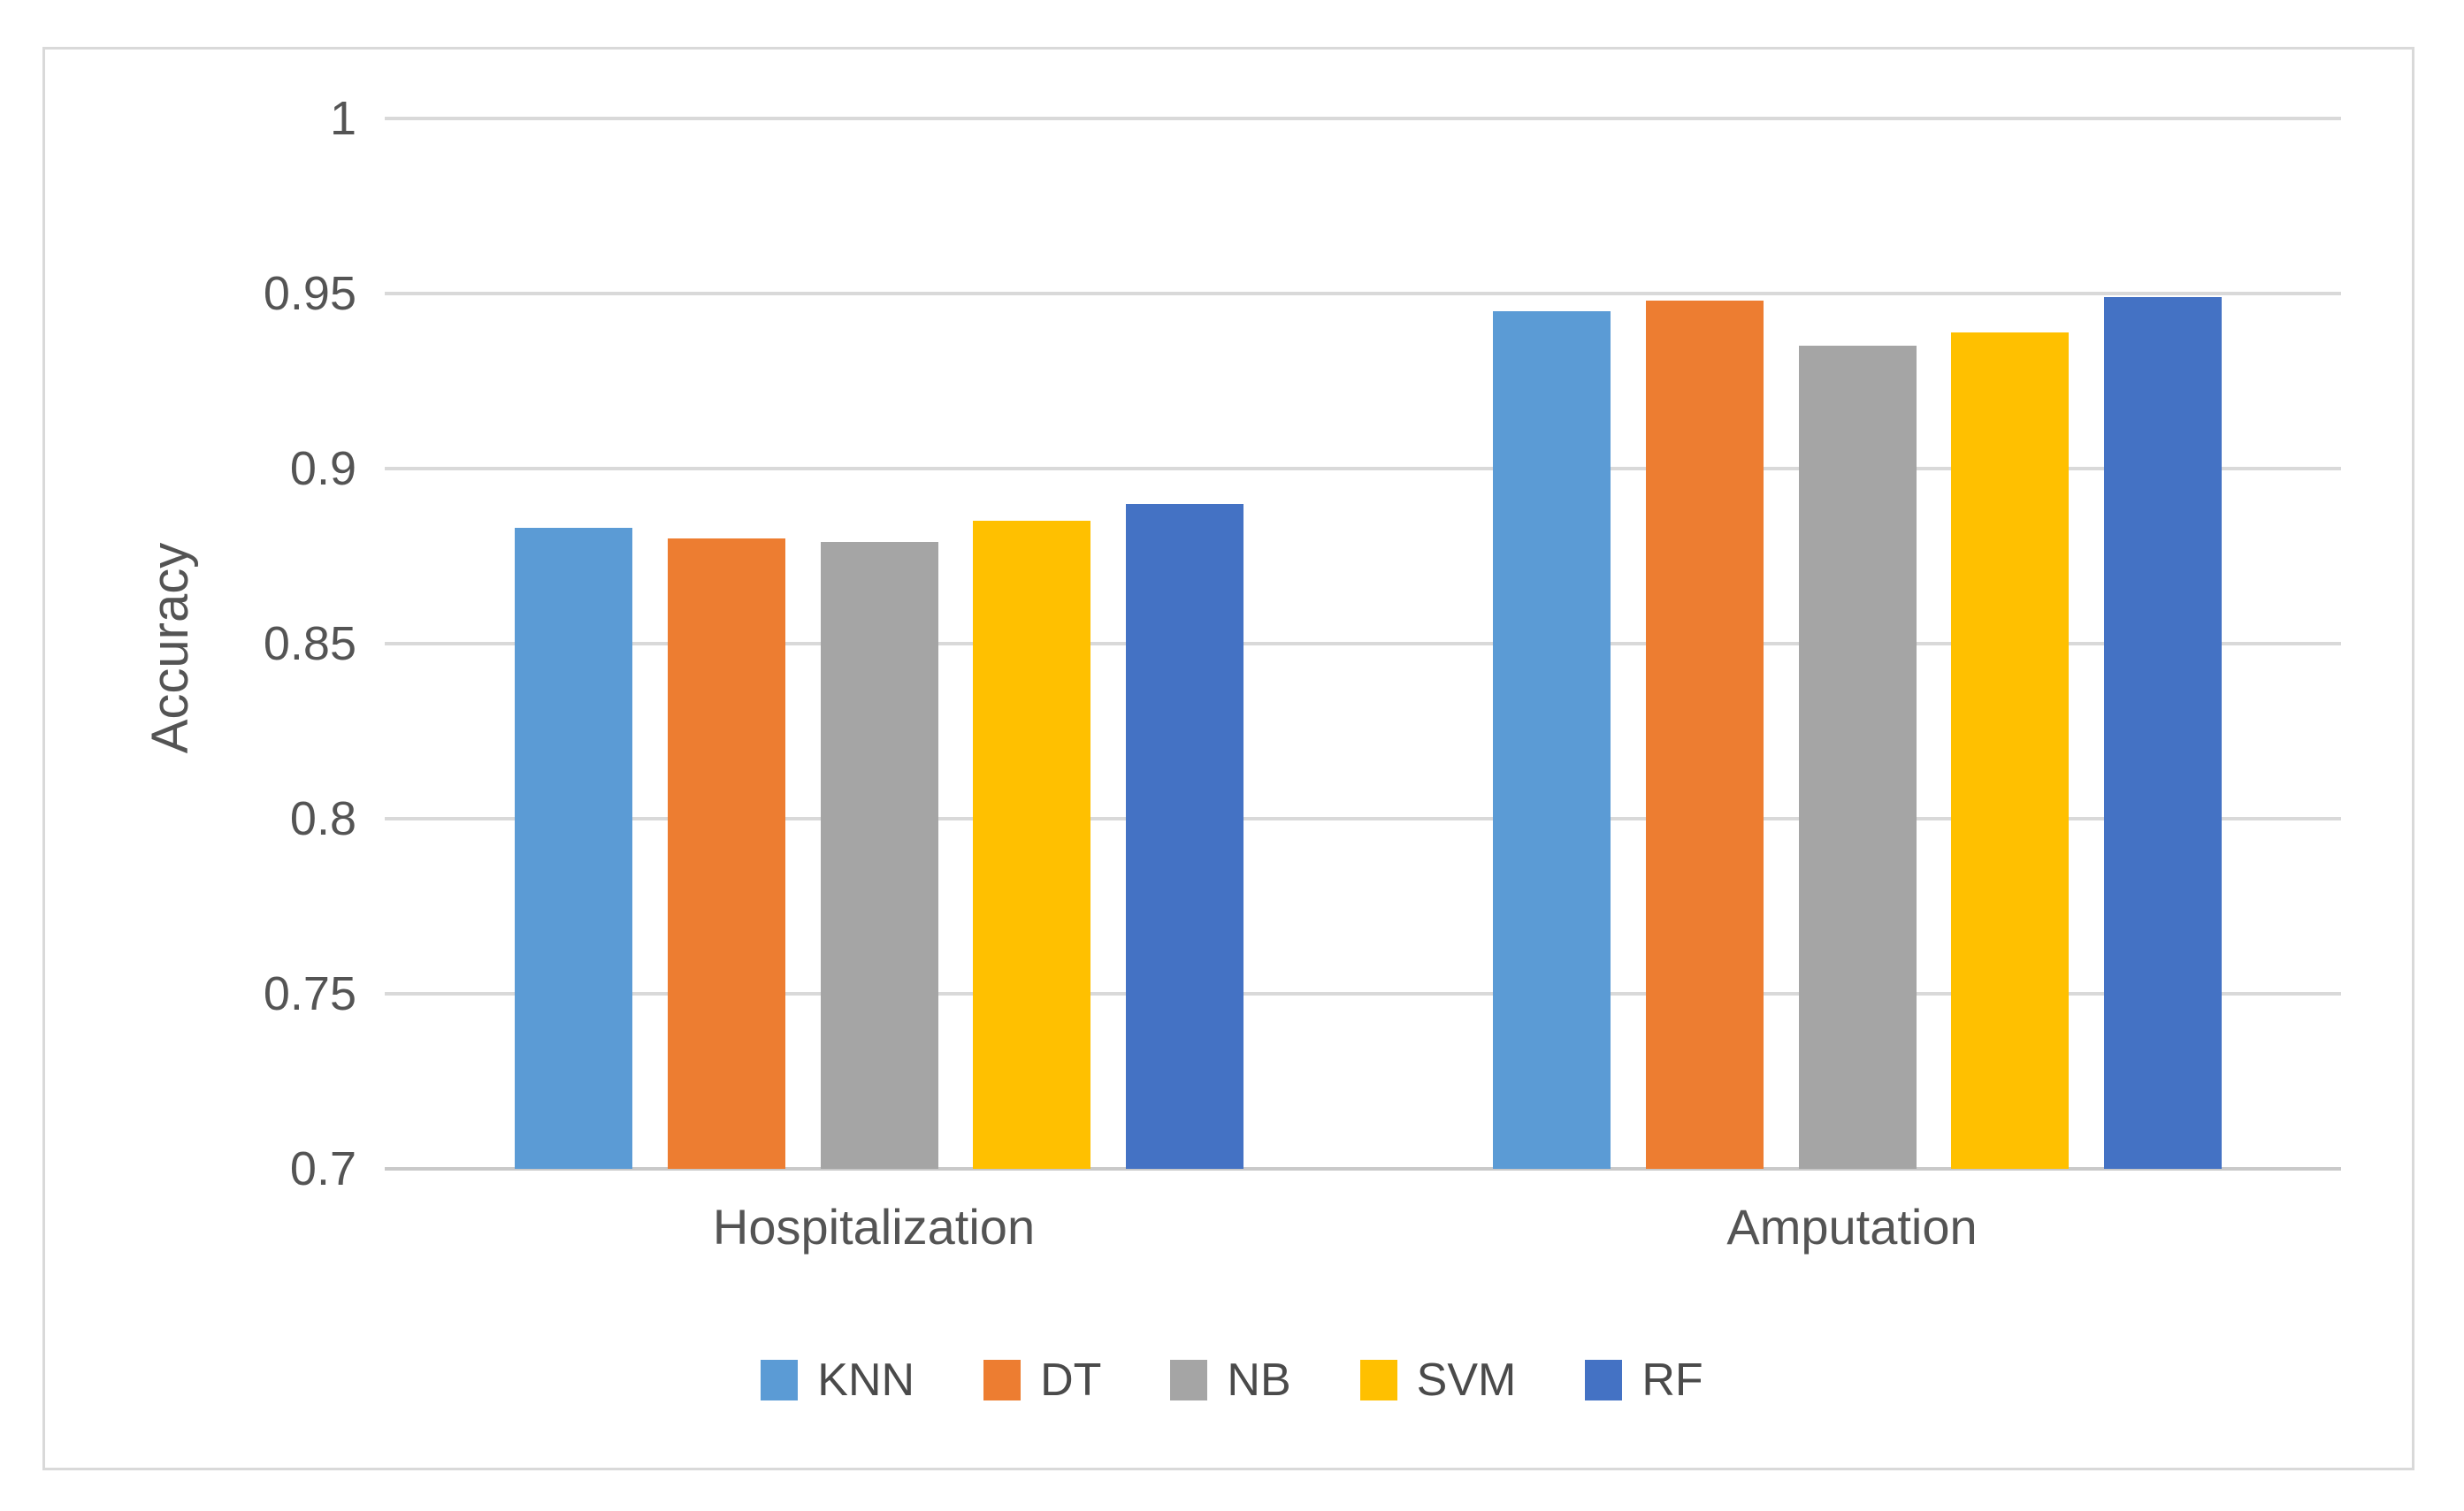 The width and height of the screenshot is (2464, 1511). What do you see at coordinates (1259, 1381) in the screenshot?
I see `legend-label-nb: NB` at bounding box center [1259, 1381].